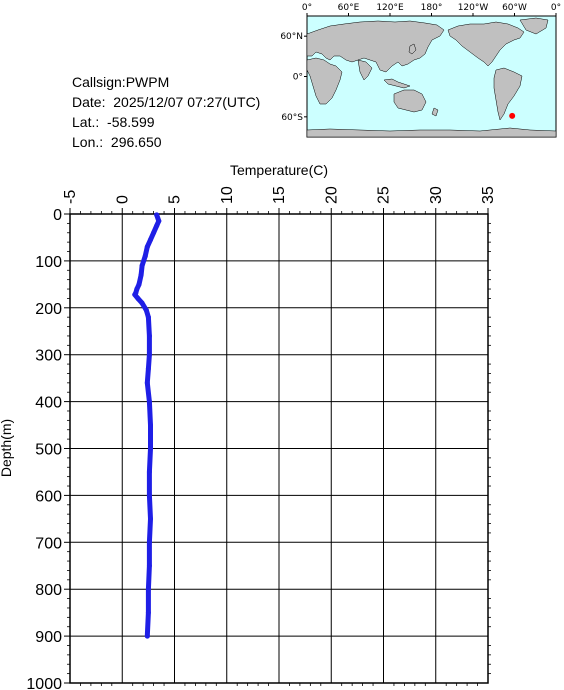  I want to click on x-tick-label: 25, so click(384, 195).